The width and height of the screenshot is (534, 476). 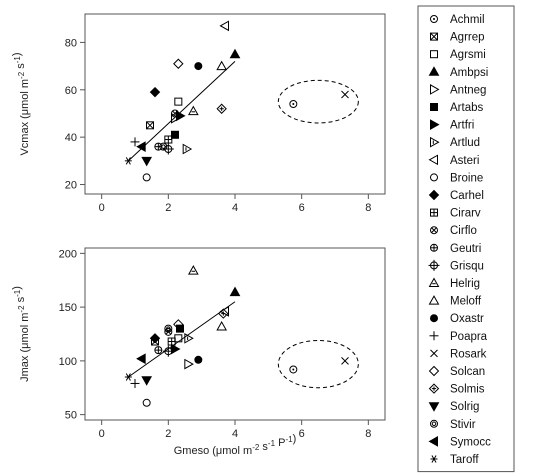 I want to click on legend-marker-symocc, so click(x=433, y=441).